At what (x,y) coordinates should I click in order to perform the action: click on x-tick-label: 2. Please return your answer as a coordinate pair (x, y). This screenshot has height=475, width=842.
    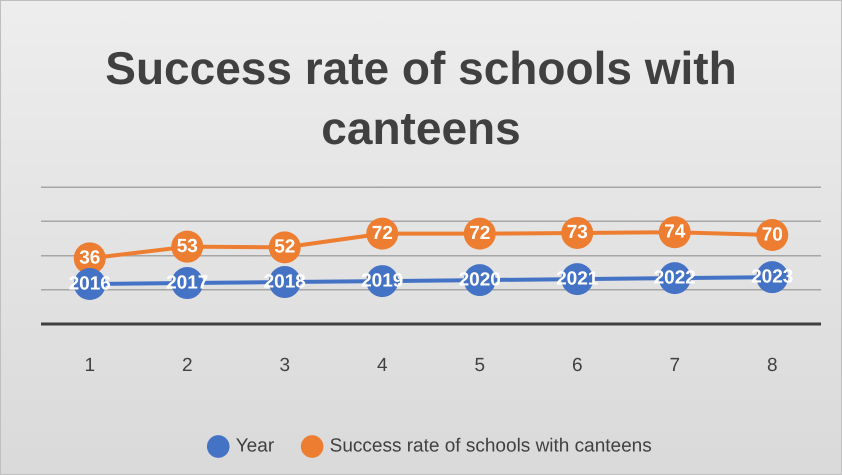
    Looking at the image, I should click on (187, 365).